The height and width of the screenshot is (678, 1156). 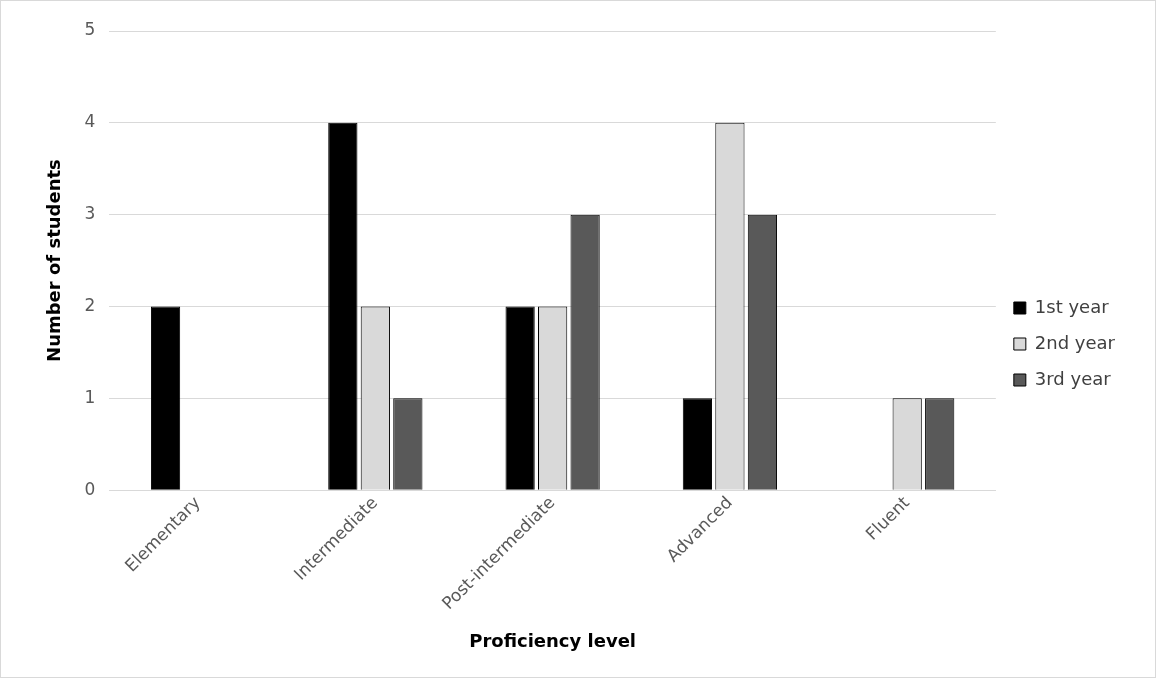 What do you see at coordinates (553, 640) in the screenshot?
I see `x-axis-title: Proficiency level` at bounding box center [553, 640].